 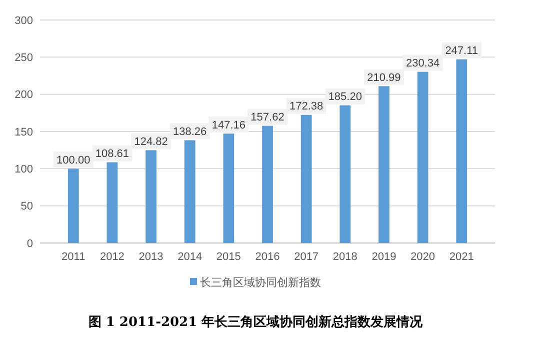 What do you see at coordinates (256, 322) in the screenshot?
I see `caption: 图 1 2011-2021 年长三角区域协同创新总指数发展情况` at bounding box center [256, 322].